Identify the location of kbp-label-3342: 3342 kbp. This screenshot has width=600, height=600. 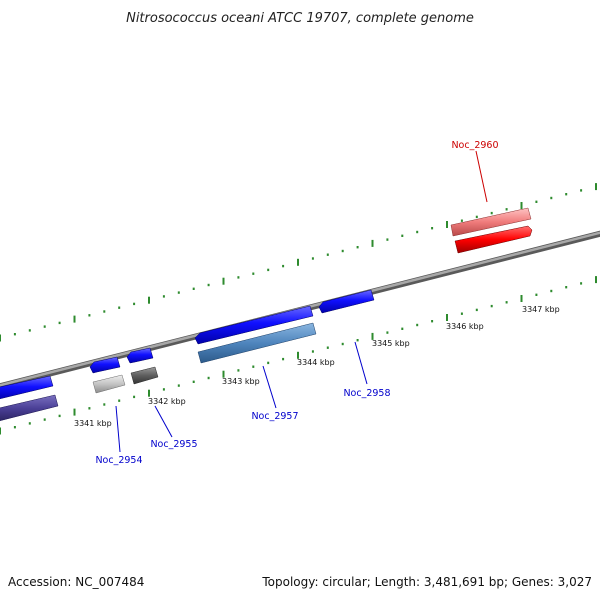
(167, 401).